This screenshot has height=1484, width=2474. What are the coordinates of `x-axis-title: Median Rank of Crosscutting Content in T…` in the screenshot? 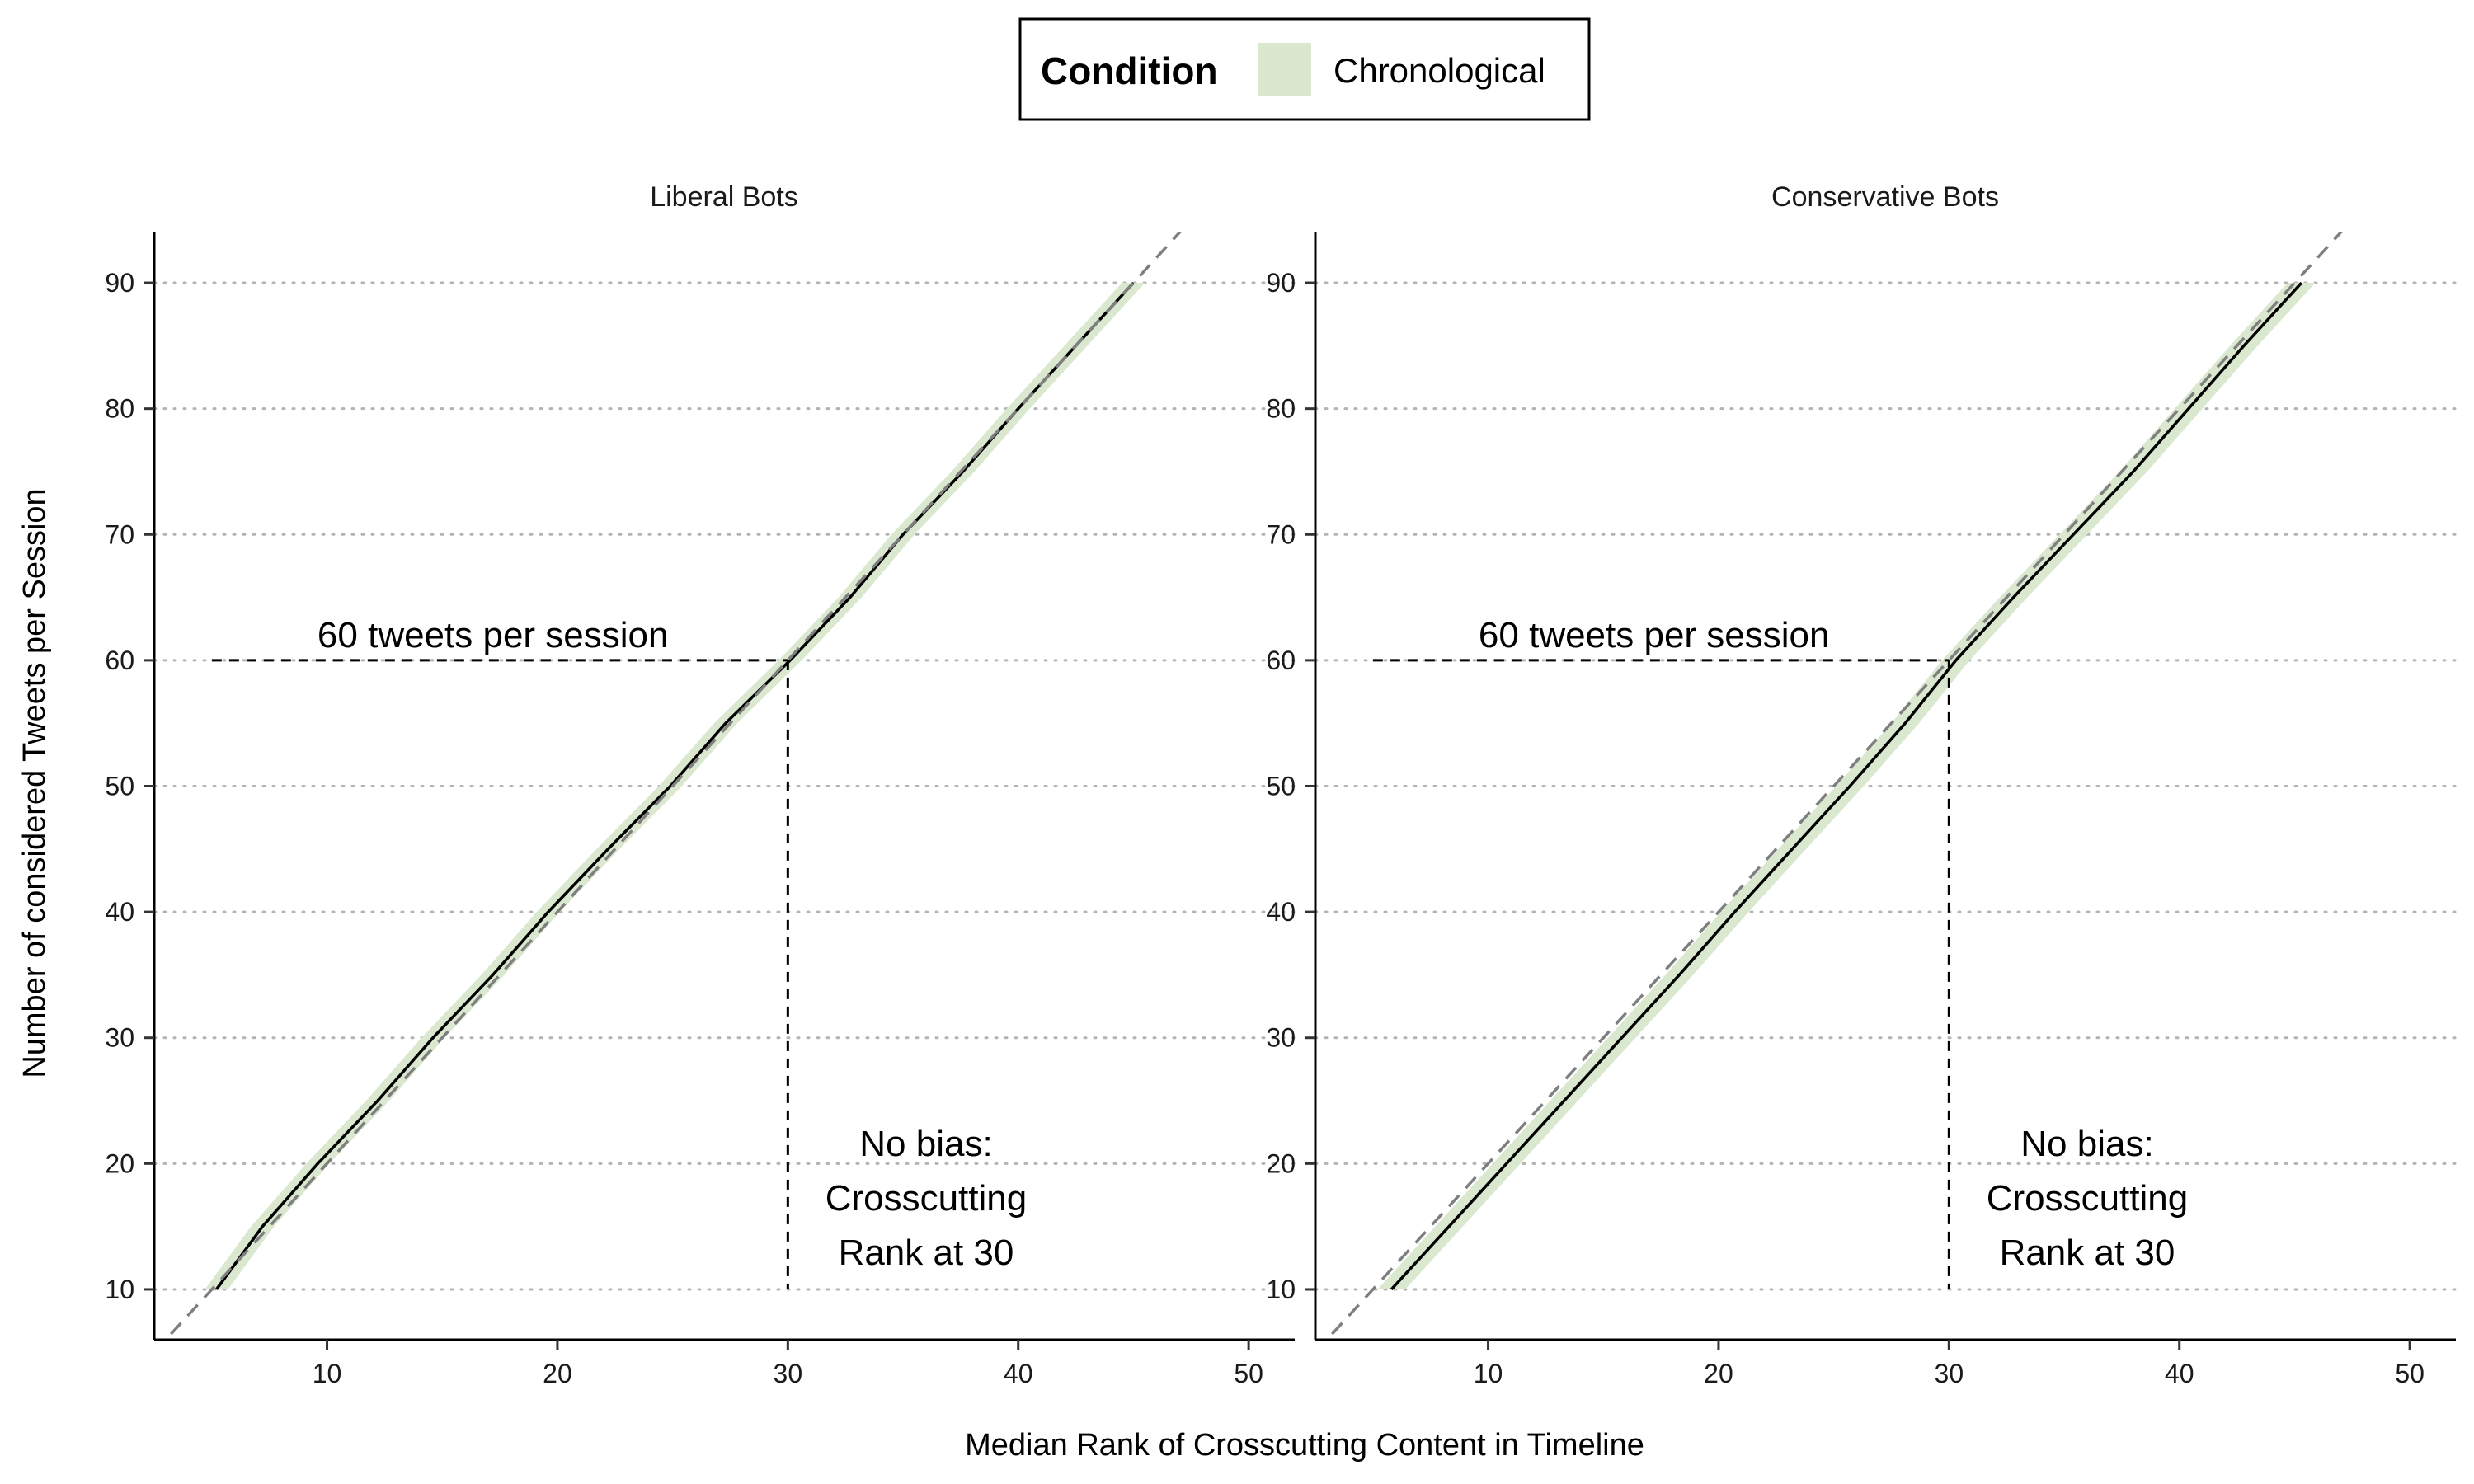 It's located at (1304, 1445).